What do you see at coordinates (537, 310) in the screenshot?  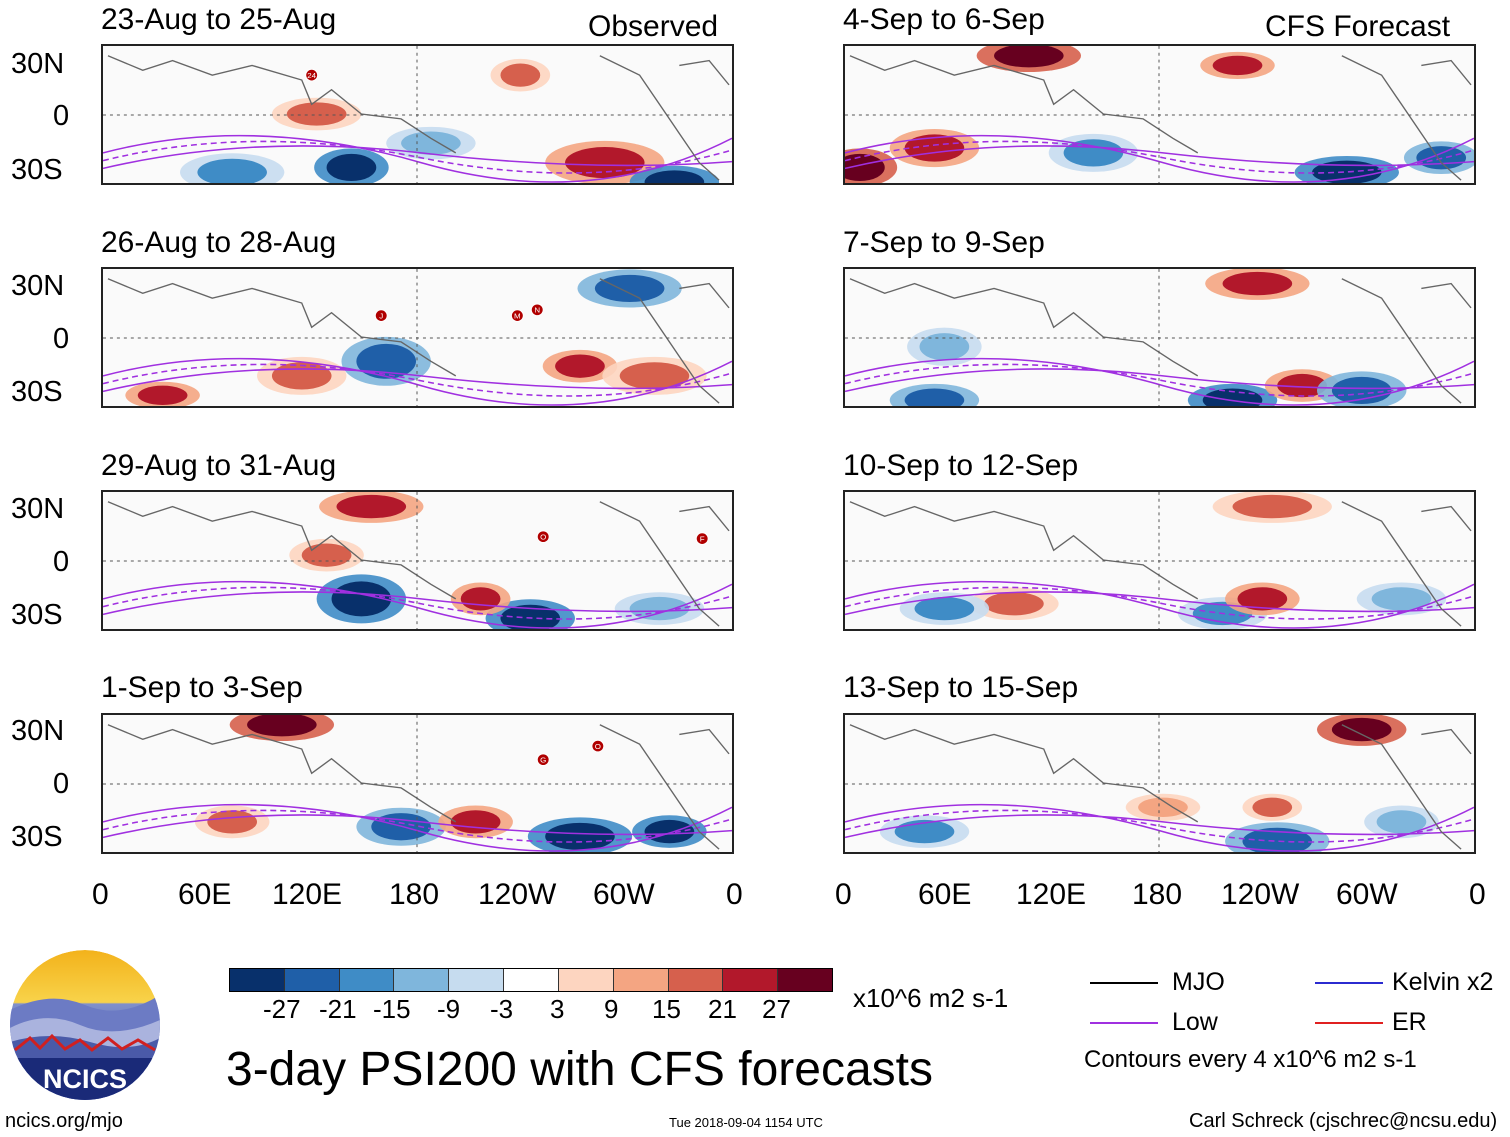 I see `storm-label: N` at bounding box center [537, 310].